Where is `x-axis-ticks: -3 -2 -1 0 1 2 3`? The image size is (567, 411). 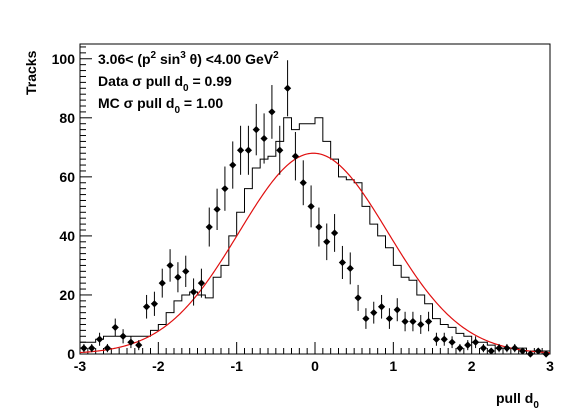
x-axis-ticks: -3 -2 -1 0 1 2 3 is located at coordinates (314, 358).